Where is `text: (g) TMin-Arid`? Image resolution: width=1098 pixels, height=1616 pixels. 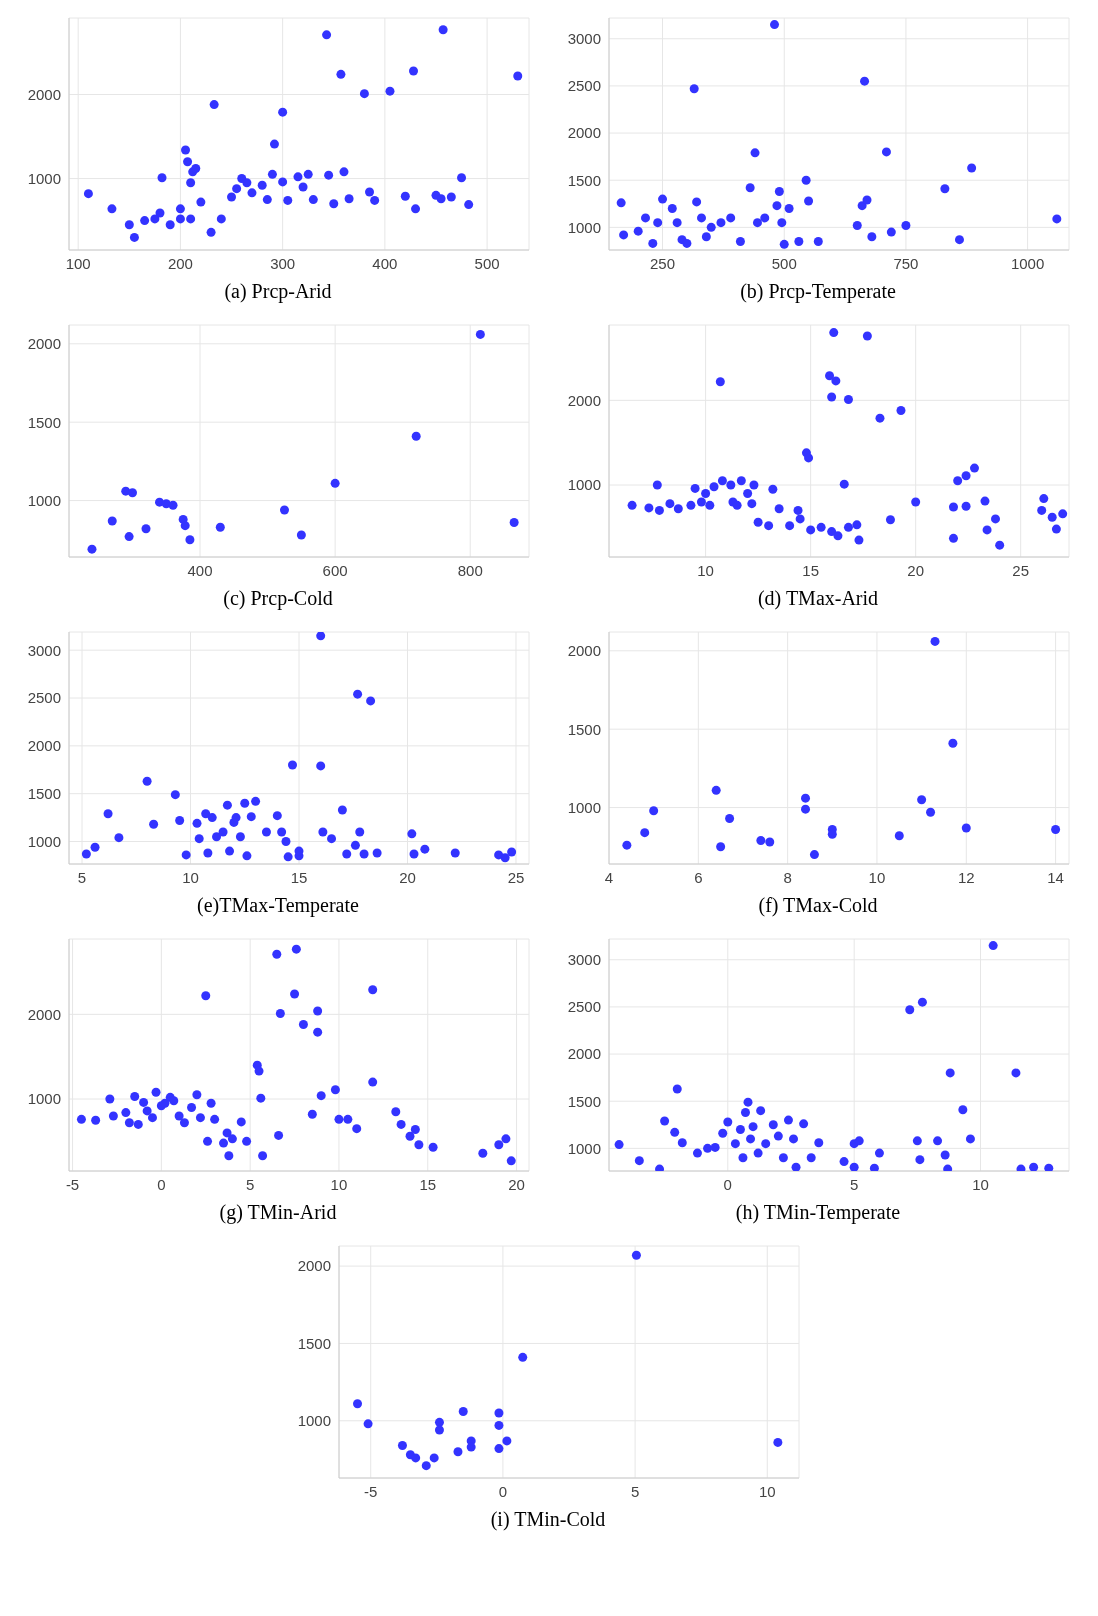 text: (g) TMin-Arid is located at coordinates (278, 1212).